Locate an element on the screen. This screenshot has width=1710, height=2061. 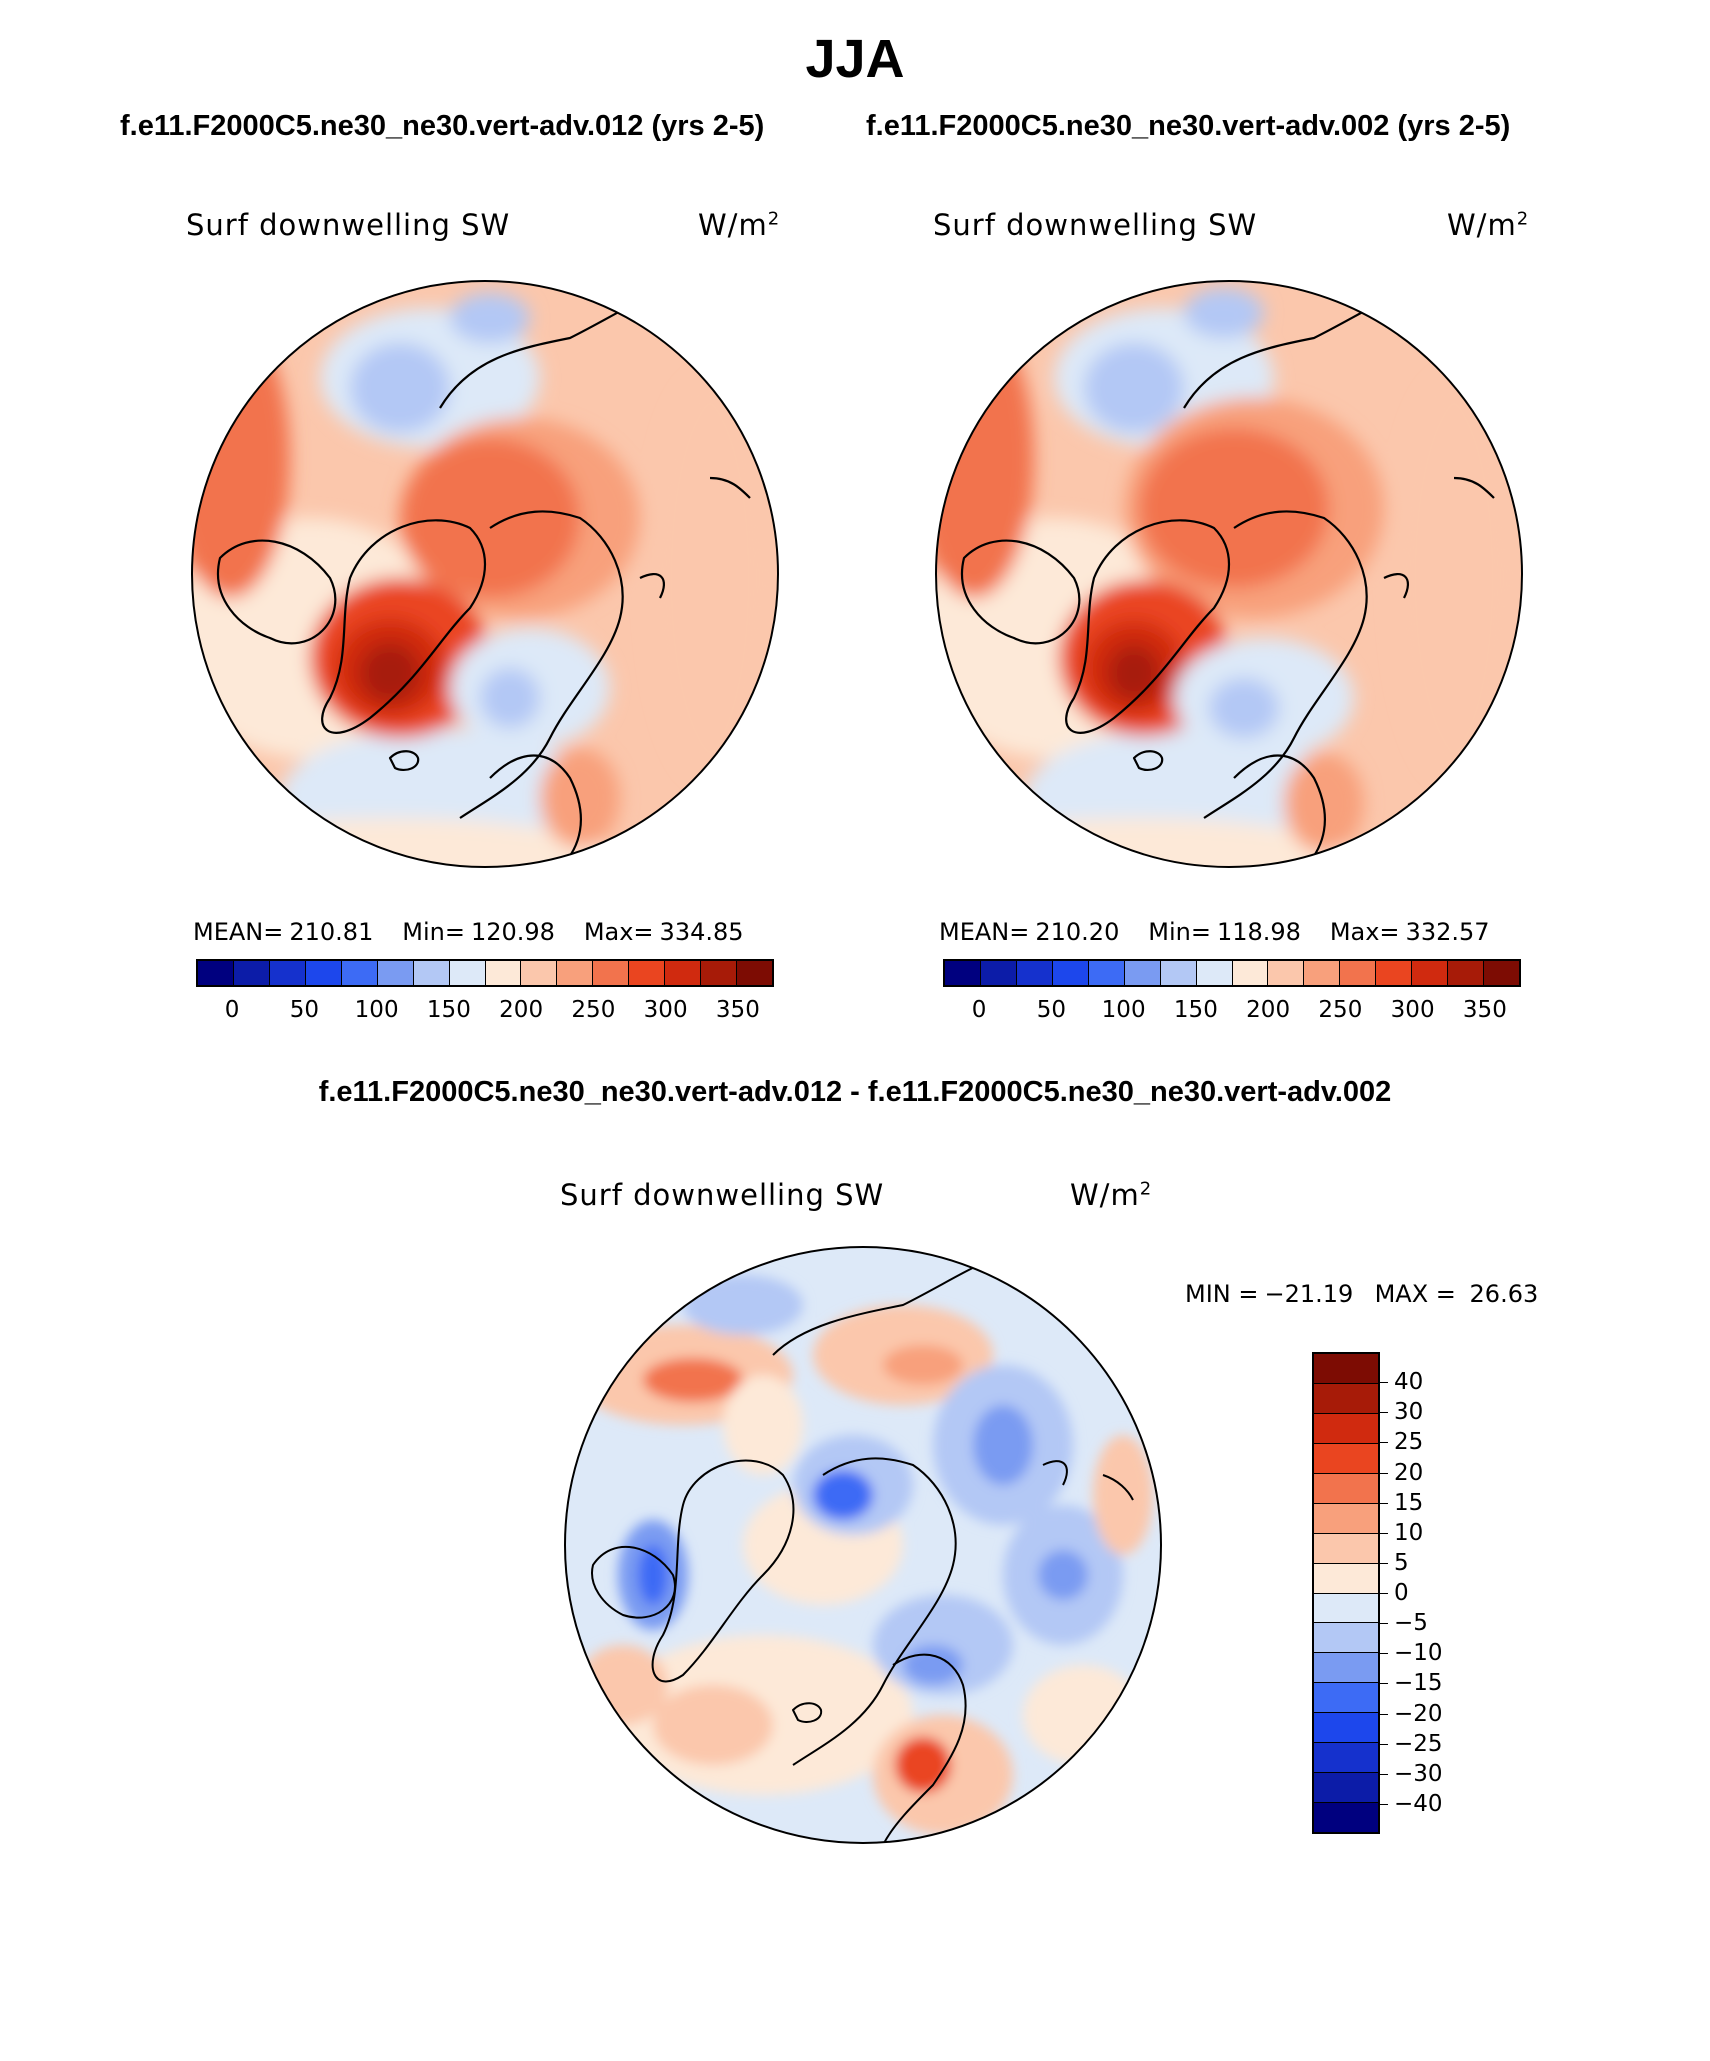
panel2-units-label: W/m2 is located at coordinates (1488, 225).